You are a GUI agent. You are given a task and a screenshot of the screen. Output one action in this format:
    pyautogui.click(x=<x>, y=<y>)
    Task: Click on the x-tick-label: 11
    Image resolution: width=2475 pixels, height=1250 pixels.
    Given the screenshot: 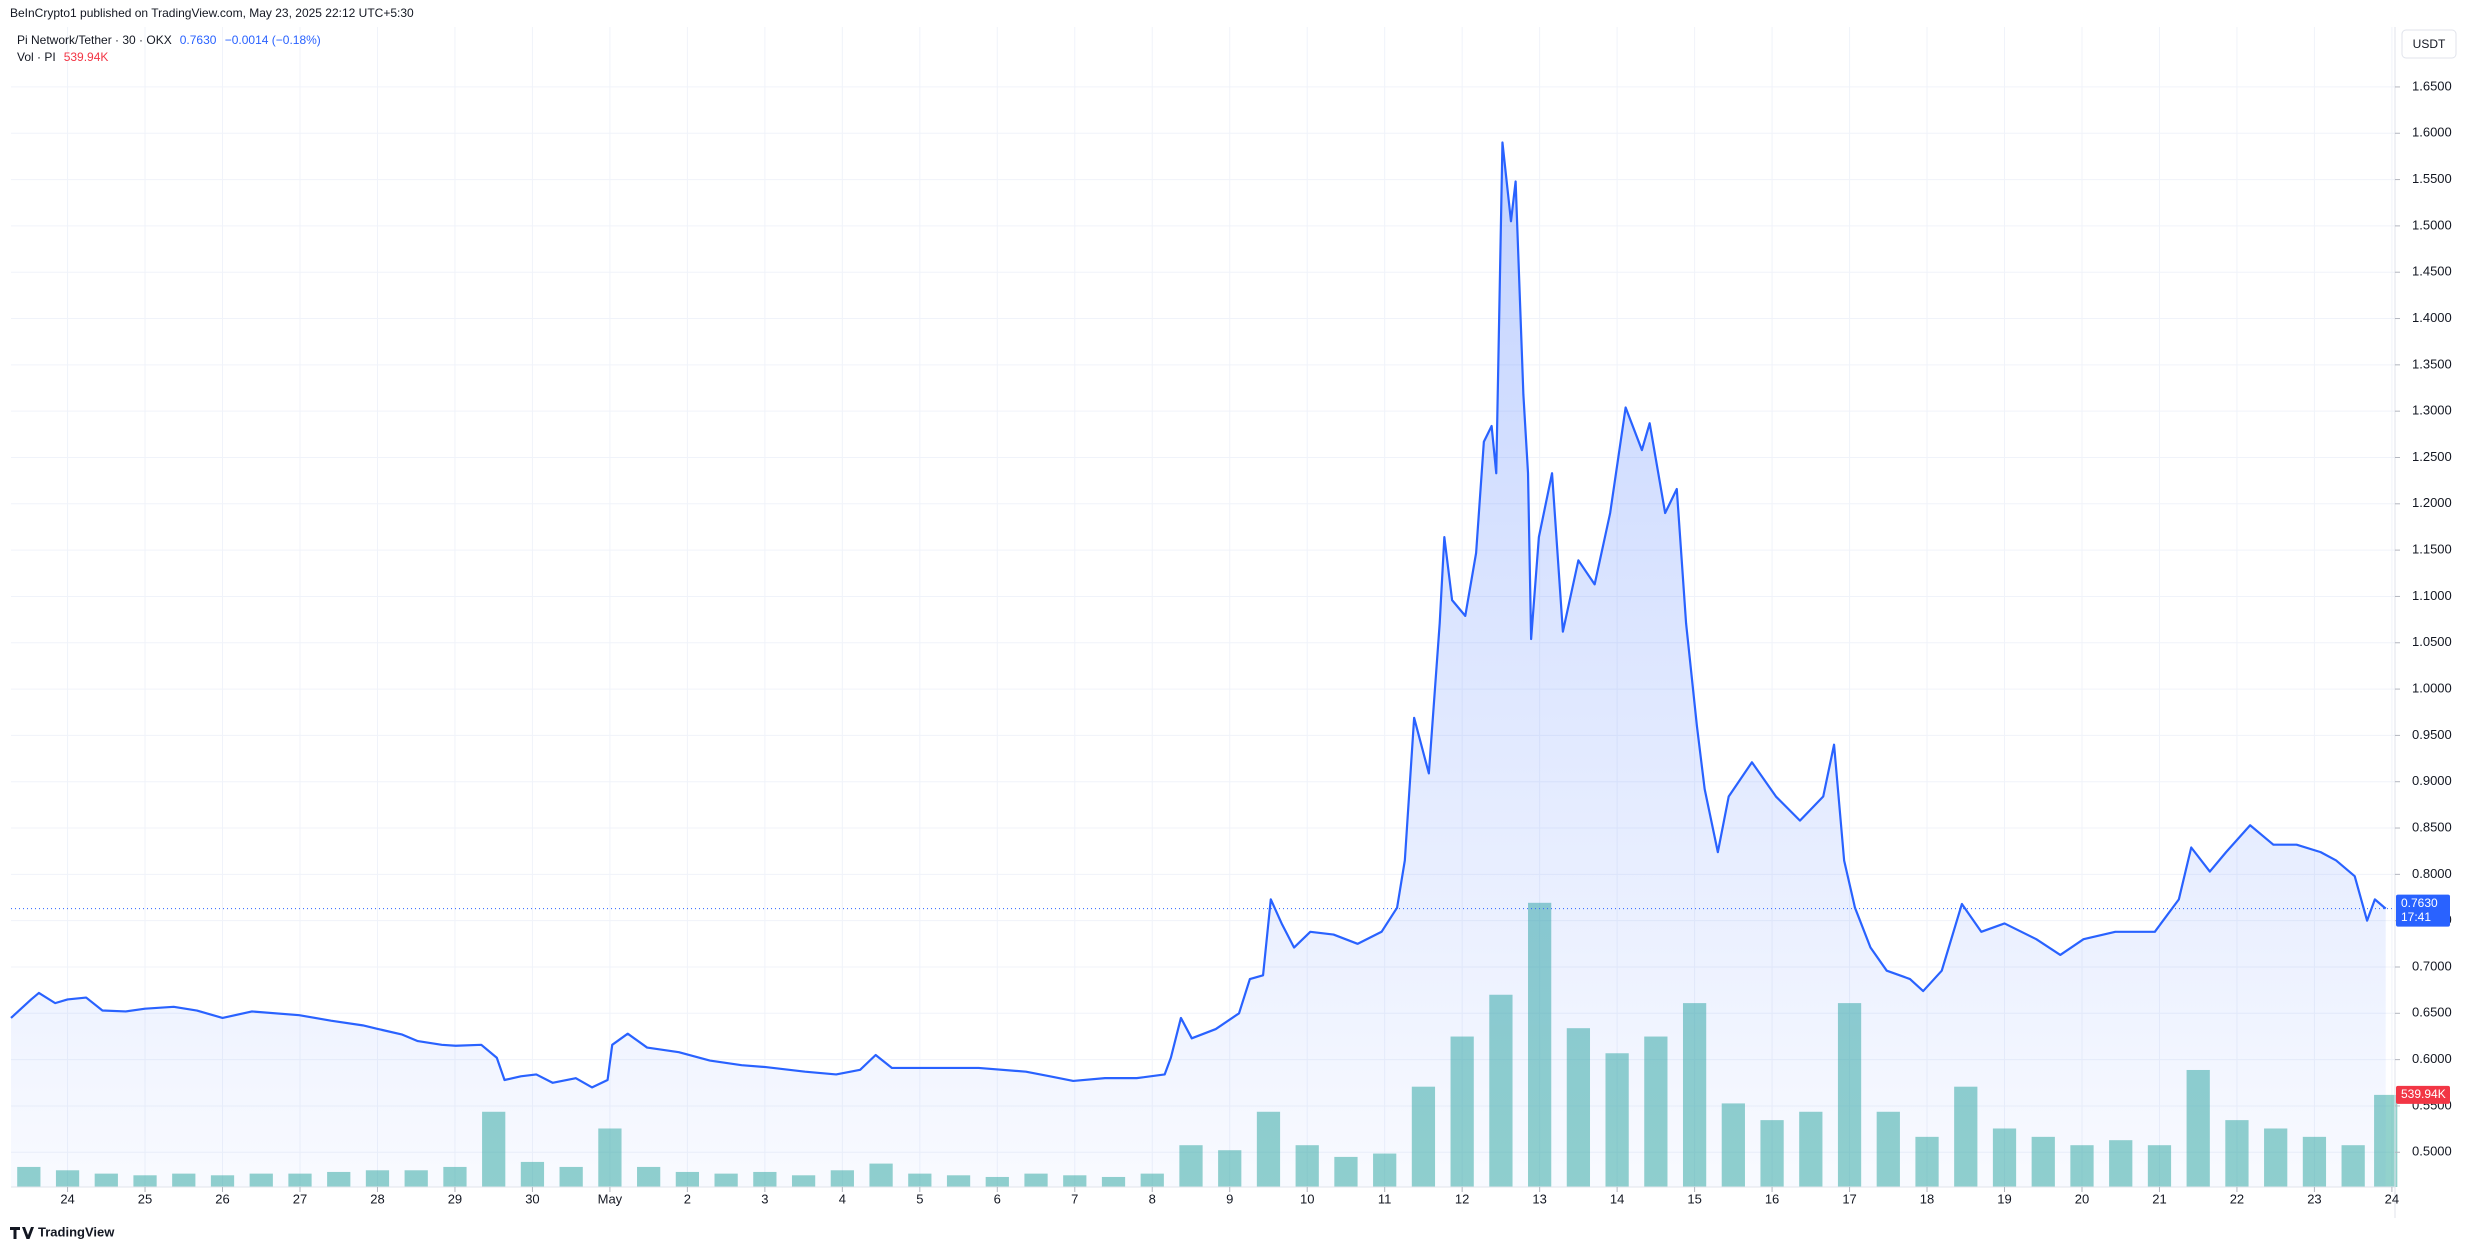 What is the action you would take?
    pyautogui.click(x=1385, y=1198)
    